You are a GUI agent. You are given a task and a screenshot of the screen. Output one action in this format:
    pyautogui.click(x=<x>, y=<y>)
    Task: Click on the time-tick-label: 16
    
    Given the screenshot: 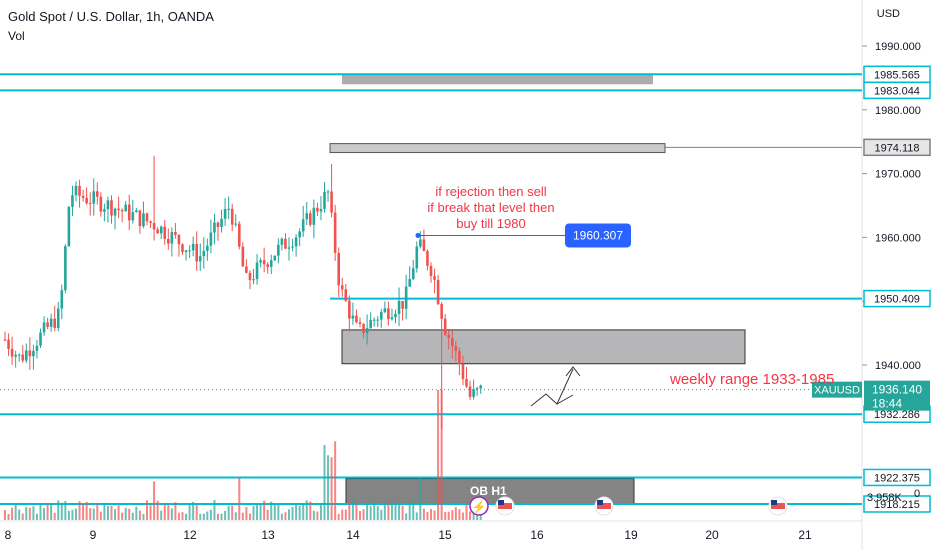 What is the action you would take?
    pyautogui.click(x=537, y=535)
    